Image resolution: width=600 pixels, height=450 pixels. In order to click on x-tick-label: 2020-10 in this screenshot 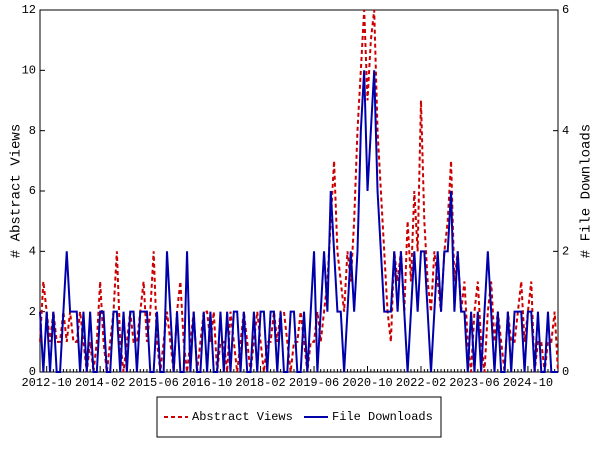, I will do `click(367, 383)`.